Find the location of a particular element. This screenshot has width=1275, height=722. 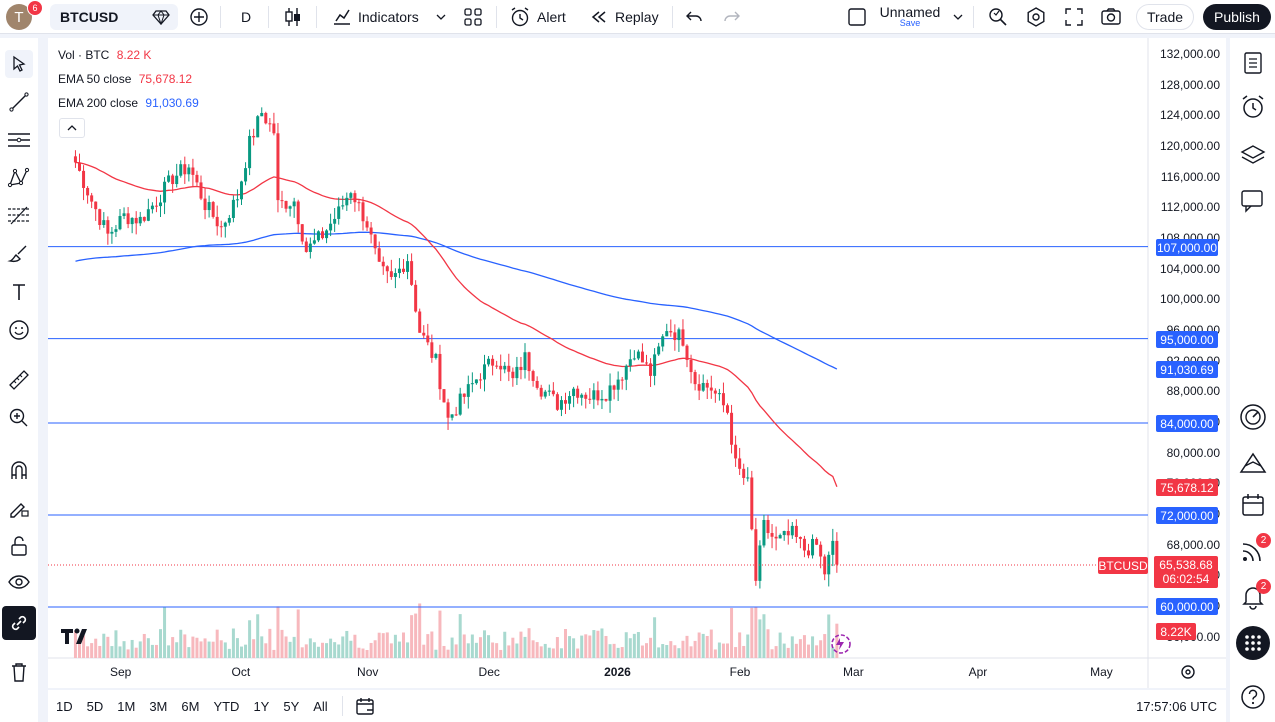

range-button-3m: 3M is located at coordinates (158, 706).